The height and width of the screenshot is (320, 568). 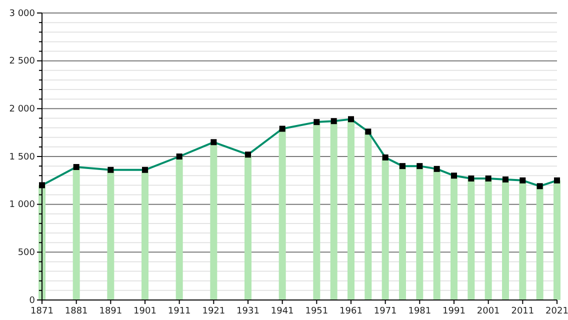 I want to click on y-tick-label: 1 500, so click(x=22, y=157).